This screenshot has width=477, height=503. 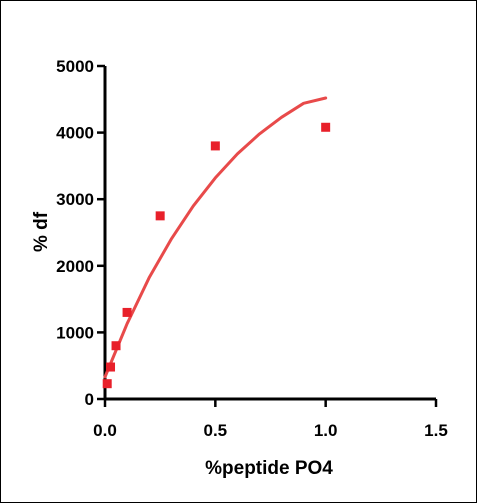 I want to click on x-tick-label: 1.0, so click(x=326, y=430).